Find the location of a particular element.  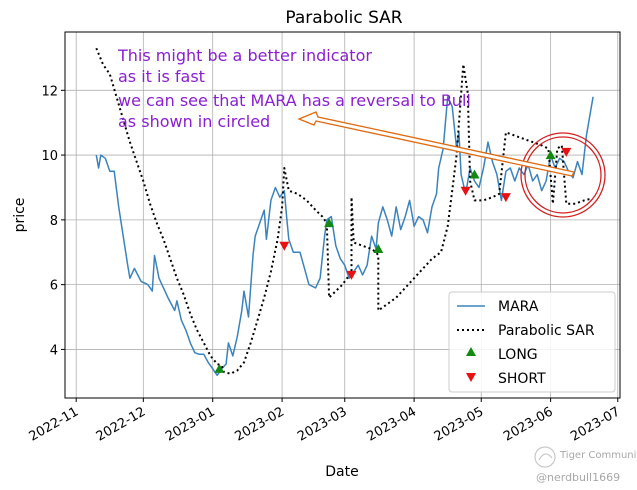

legend-swatch-short is located at coordinates (471, 377).